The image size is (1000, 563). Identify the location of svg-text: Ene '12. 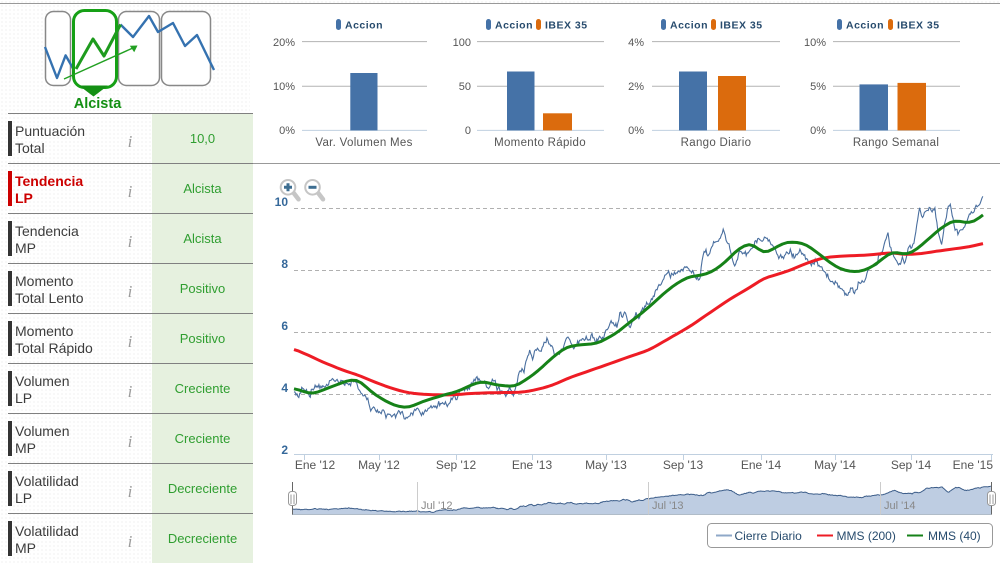
(315, 465).